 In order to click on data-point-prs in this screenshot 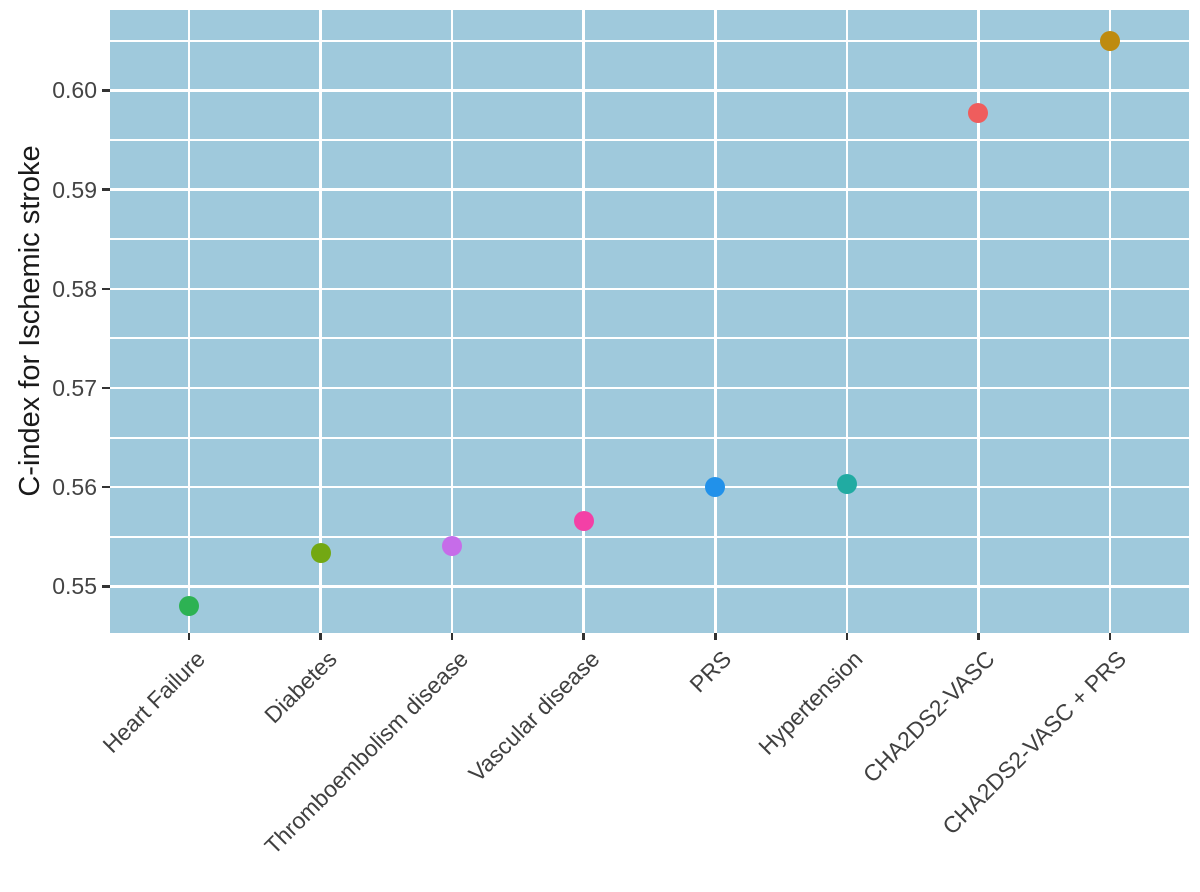, I will do `click(715, 487)`.